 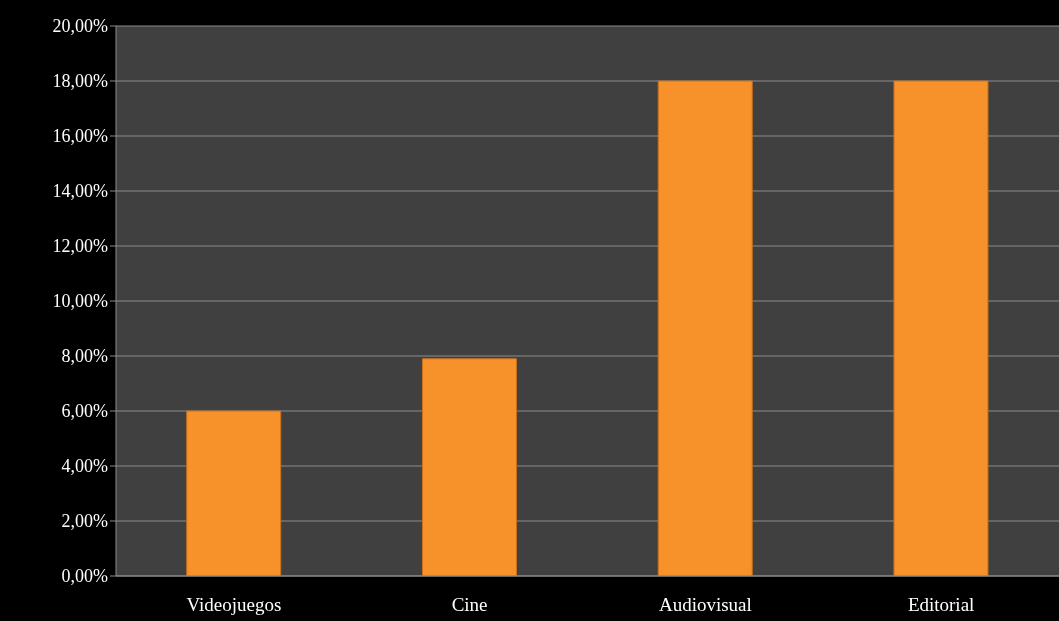 I want to click on y-tick-label: 0,00%, so click(x=84, y=576).